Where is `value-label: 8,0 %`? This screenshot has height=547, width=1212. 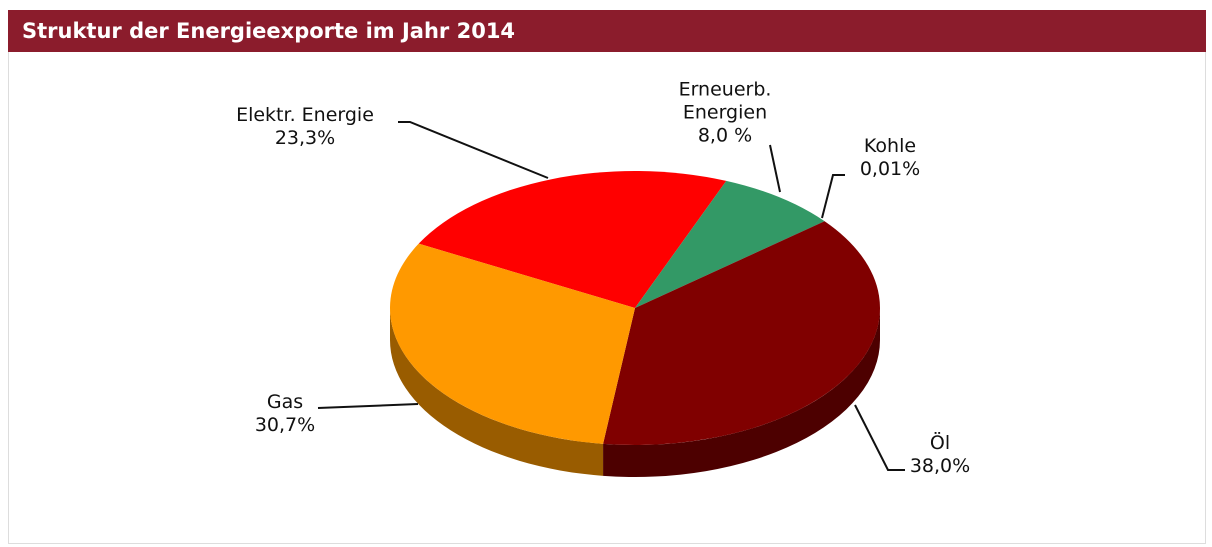
value-label: 8,0 % is located at coordinates (725, 135).